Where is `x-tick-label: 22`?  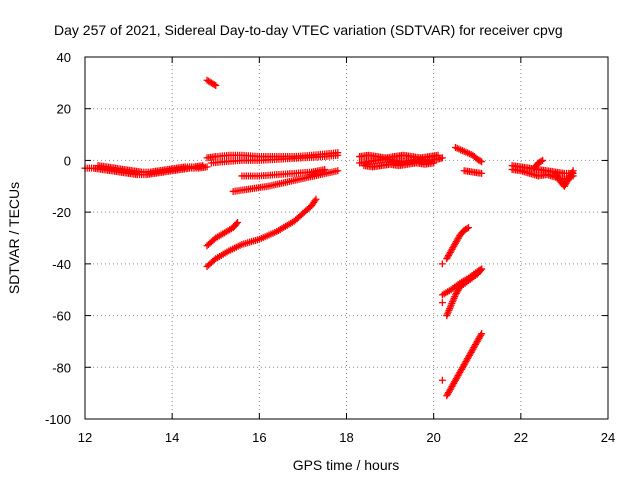
x-tick-label: 22 is located at coordinates (521, 437).